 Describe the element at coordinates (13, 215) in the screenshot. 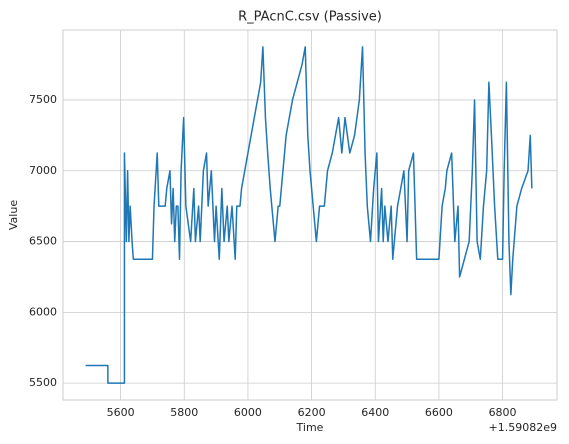

I see `y-axis-label: Value` at that location.